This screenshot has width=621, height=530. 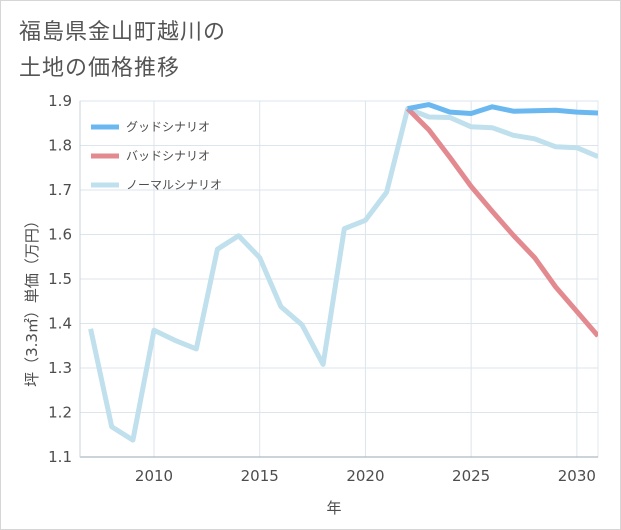 I want to click on x-tick-label: 2015, so click(x=260, y=476).